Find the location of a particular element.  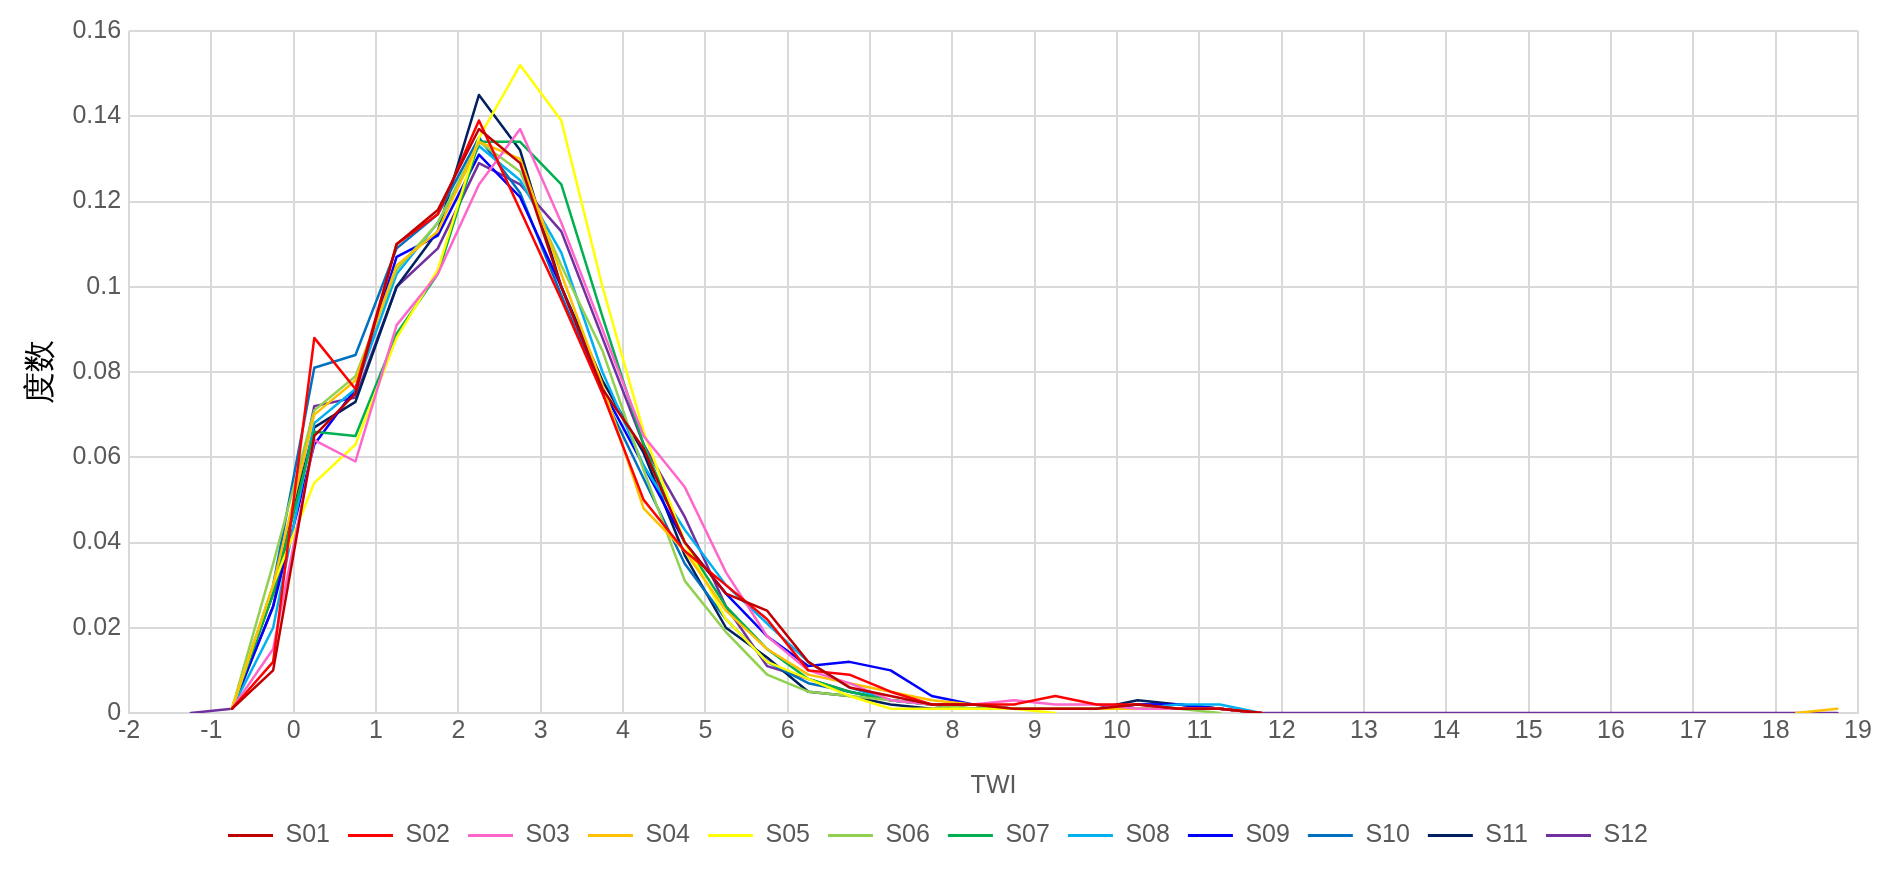

x-tick-label: 4 is located at coordinates (623, 728).